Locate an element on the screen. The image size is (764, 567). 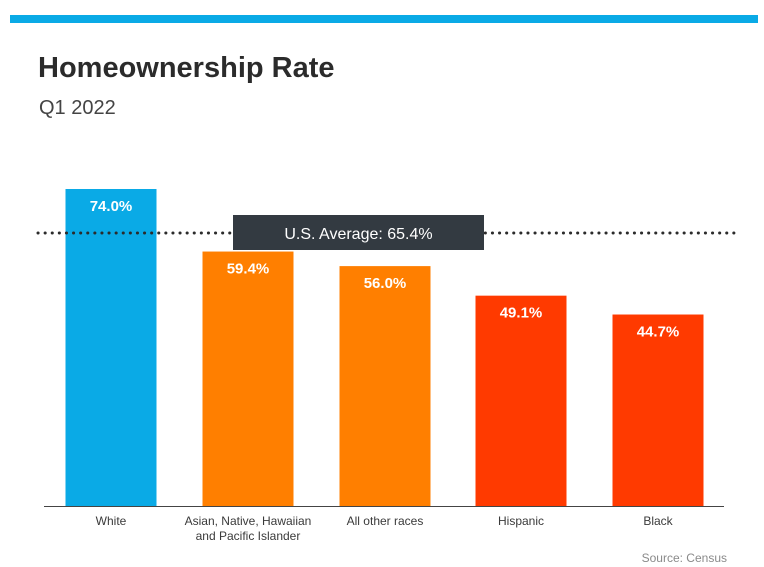
bar-value-label: 74.0% is located at coordinates (111, 206).